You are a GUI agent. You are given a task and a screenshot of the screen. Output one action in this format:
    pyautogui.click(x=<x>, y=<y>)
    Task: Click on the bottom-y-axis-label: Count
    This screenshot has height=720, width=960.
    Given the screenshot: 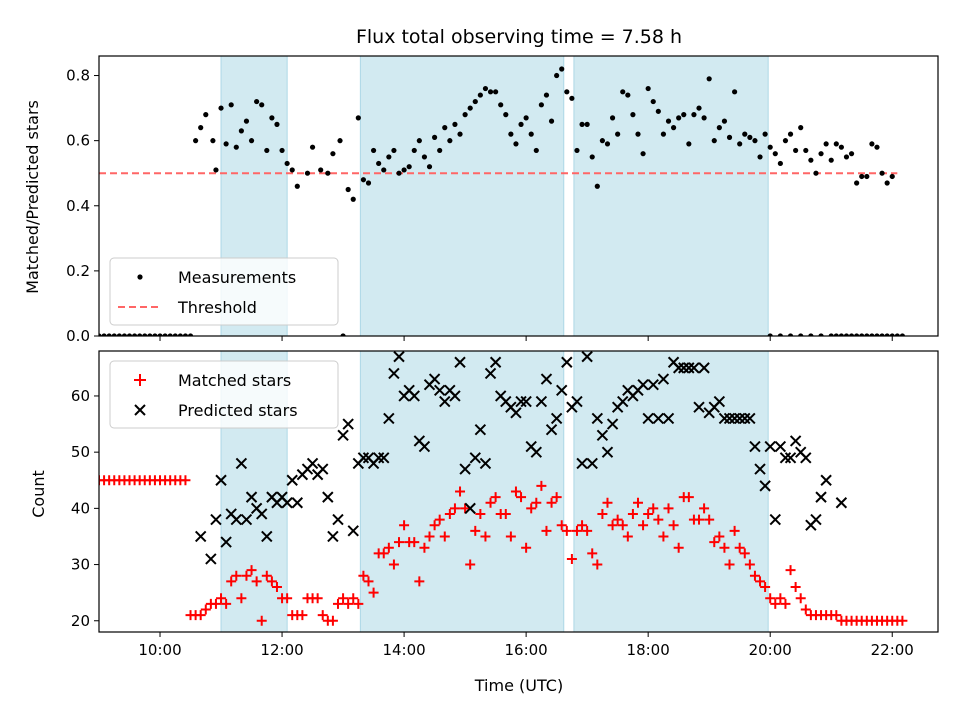 What is the action you would take?
    pyautogui.click(x=38, y=494)
    